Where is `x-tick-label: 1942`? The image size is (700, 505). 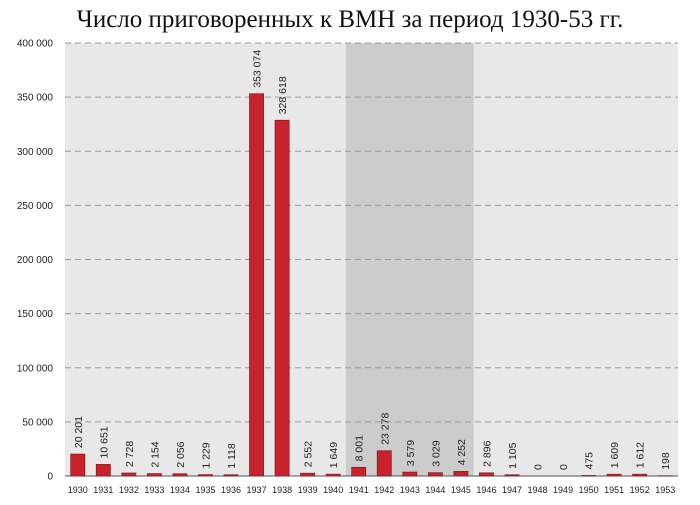
x-tick-label: 1942 is located at coordinates (384, 490).